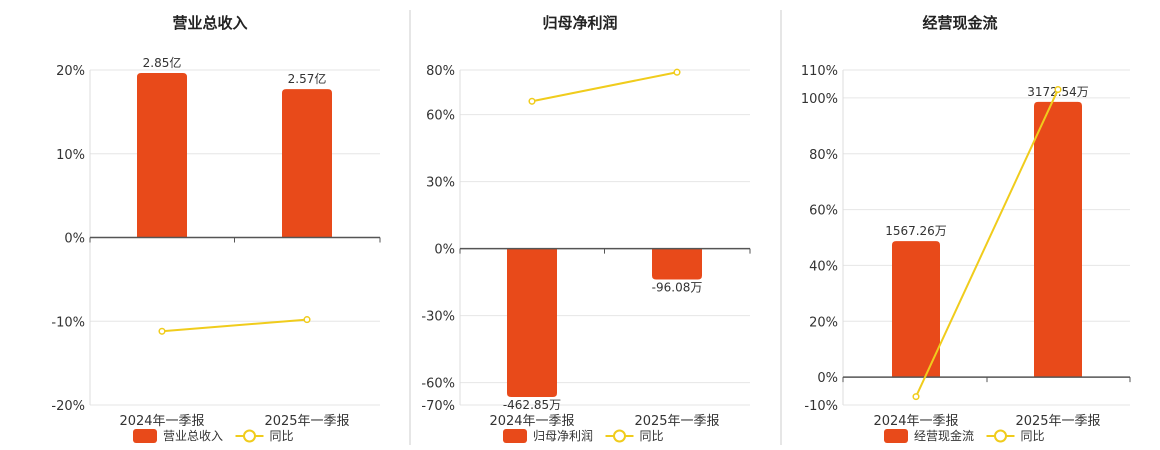  I want to click on legend-bar-label: 归母净利润, so click(563, 436).